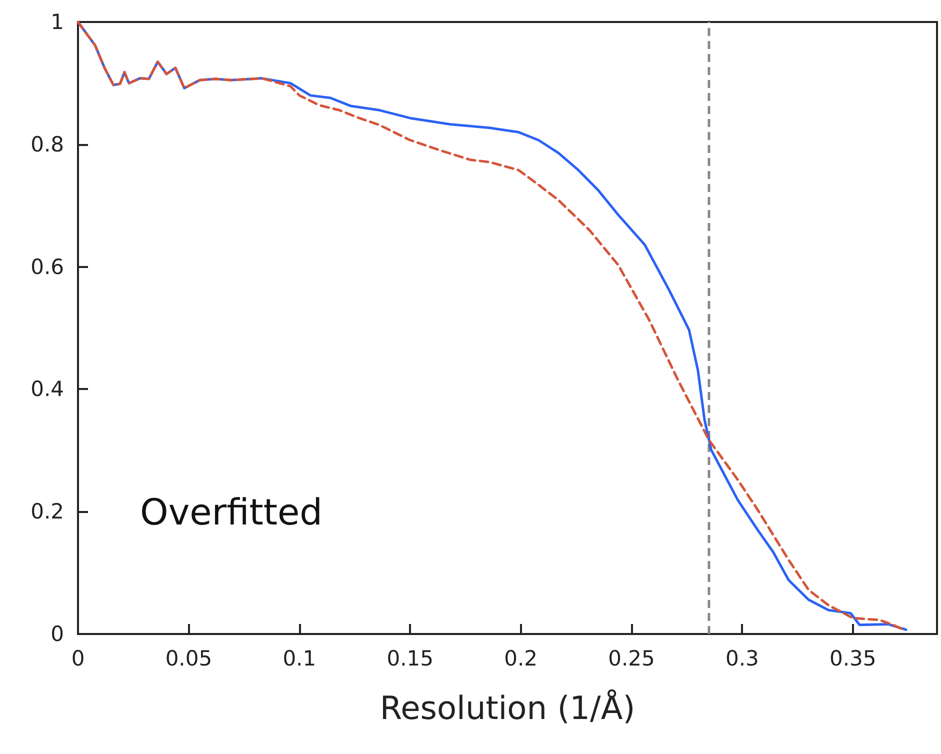 This screenshot has height=754, width=941. I want to click on x-tick-label: 0.15, so click(410, 658).